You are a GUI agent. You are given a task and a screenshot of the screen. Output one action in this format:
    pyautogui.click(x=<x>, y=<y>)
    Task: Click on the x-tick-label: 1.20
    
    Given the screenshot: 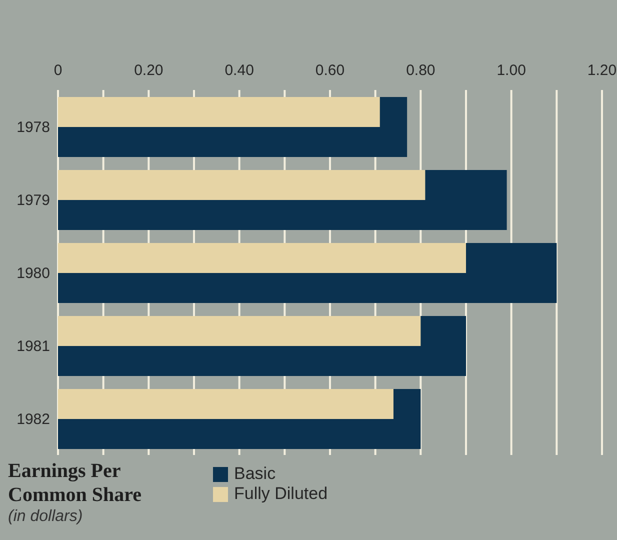 What is the action you would take?
    pyautogui.click(x=602, y=70)
    